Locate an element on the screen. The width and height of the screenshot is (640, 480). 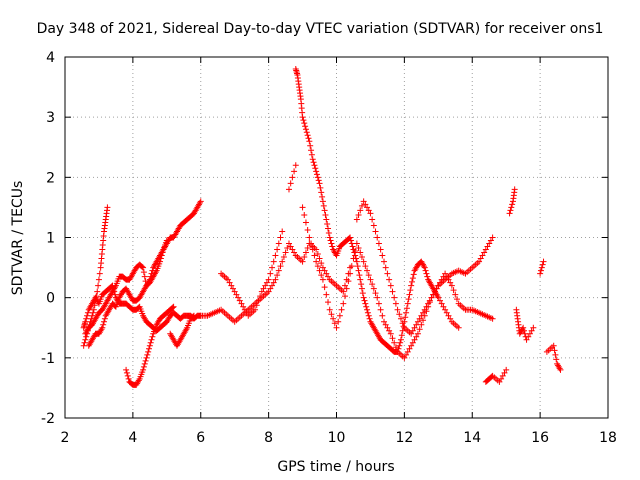
x-tick-label: 18 is located at coordinates (608, 438).